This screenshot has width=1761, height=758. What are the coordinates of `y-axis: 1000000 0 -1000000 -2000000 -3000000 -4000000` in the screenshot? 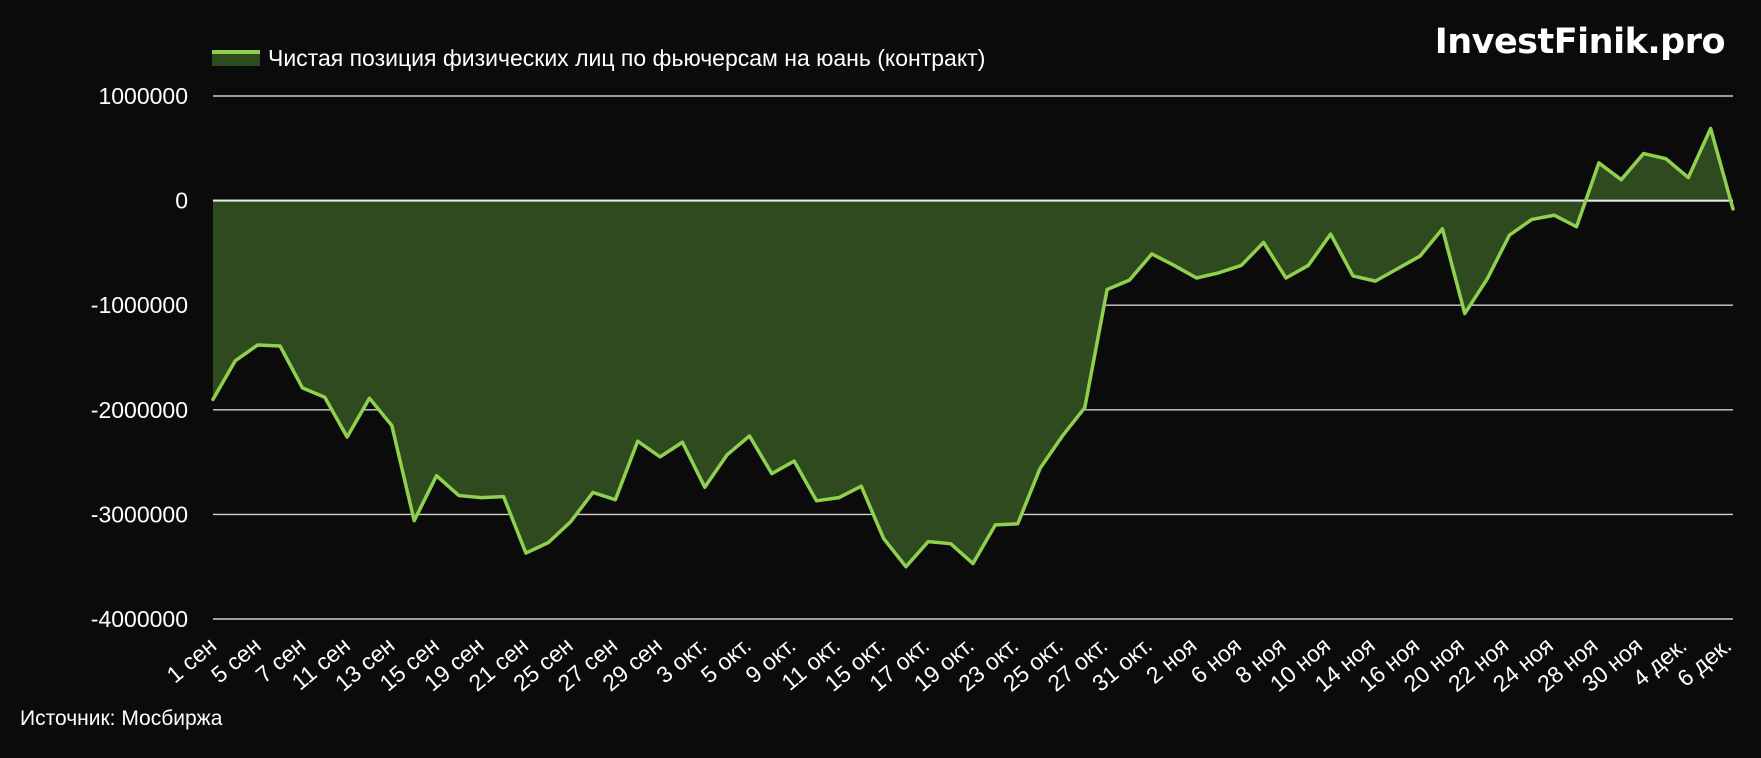 It's located at (139, 357).